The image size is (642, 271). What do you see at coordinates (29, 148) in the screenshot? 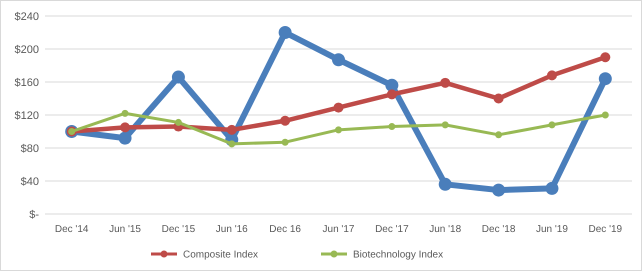
I see `y-tick-label: $80` at bounding box center [29, 148].